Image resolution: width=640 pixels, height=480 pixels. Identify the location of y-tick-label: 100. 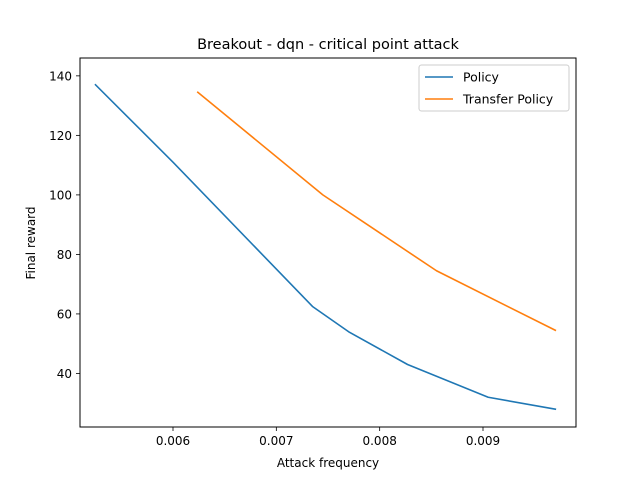
(60, 195).